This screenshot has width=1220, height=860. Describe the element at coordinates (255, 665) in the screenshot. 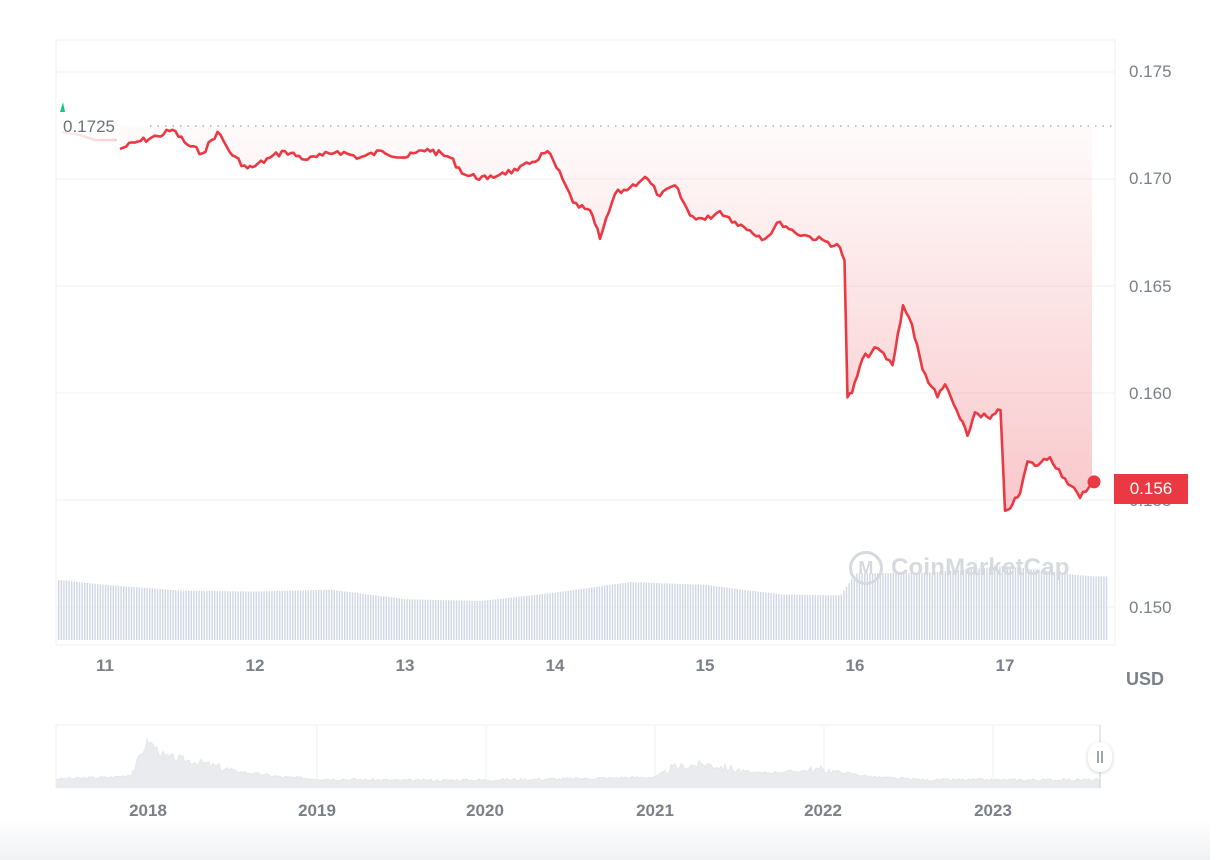

I see `x-tick-label: 12` at that location.